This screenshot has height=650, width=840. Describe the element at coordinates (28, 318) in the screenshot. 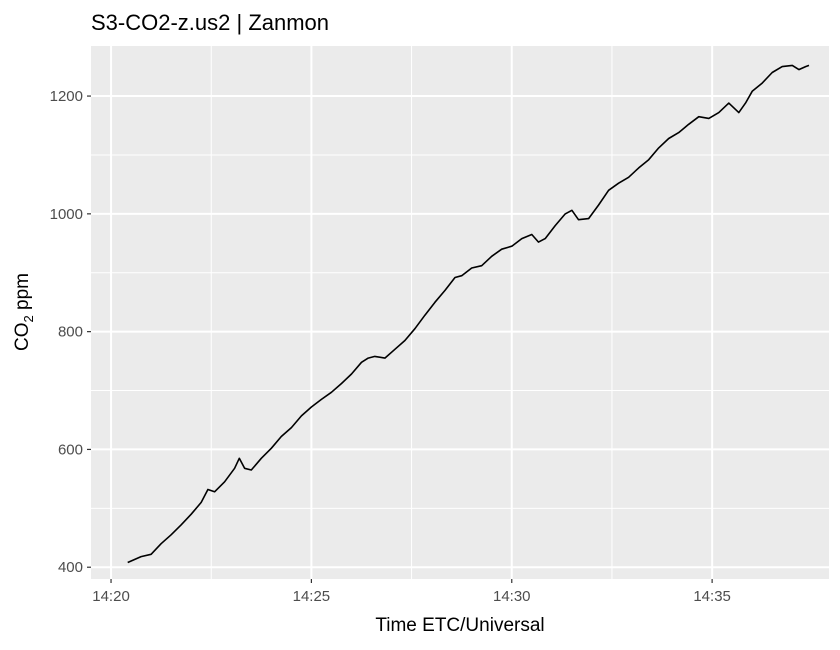

I see `y-axis-title-subscript: 2` at that location.